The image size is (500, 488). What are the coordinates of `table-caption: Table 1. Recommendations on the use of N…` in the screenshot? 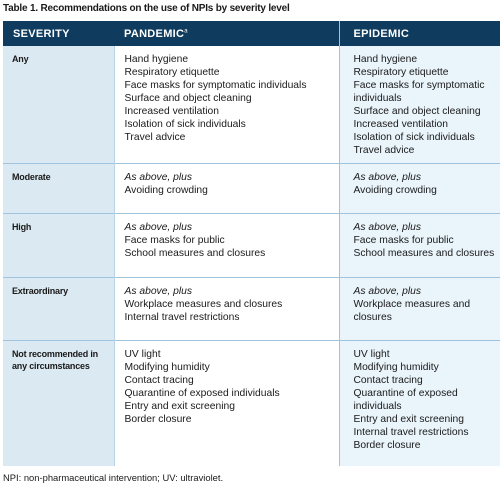 It's located at (146, 8).